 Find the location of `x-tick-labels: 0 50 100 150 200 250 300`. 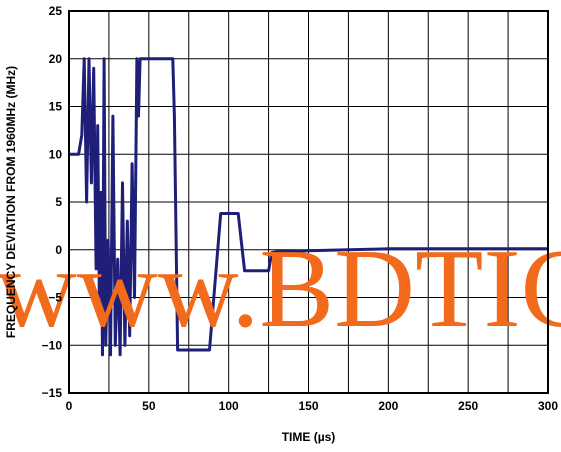

x-tick-labels: 0 50 100 150 200 250 300 is located at coordinates (312, 406).